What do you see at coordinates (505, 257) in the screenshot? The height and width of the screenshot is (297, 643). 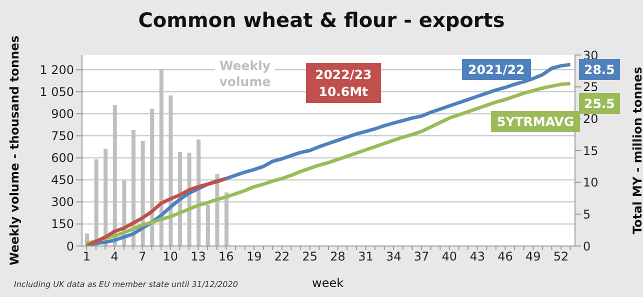 I see `x-tick-label: 46` at bounding box center [505, 257].